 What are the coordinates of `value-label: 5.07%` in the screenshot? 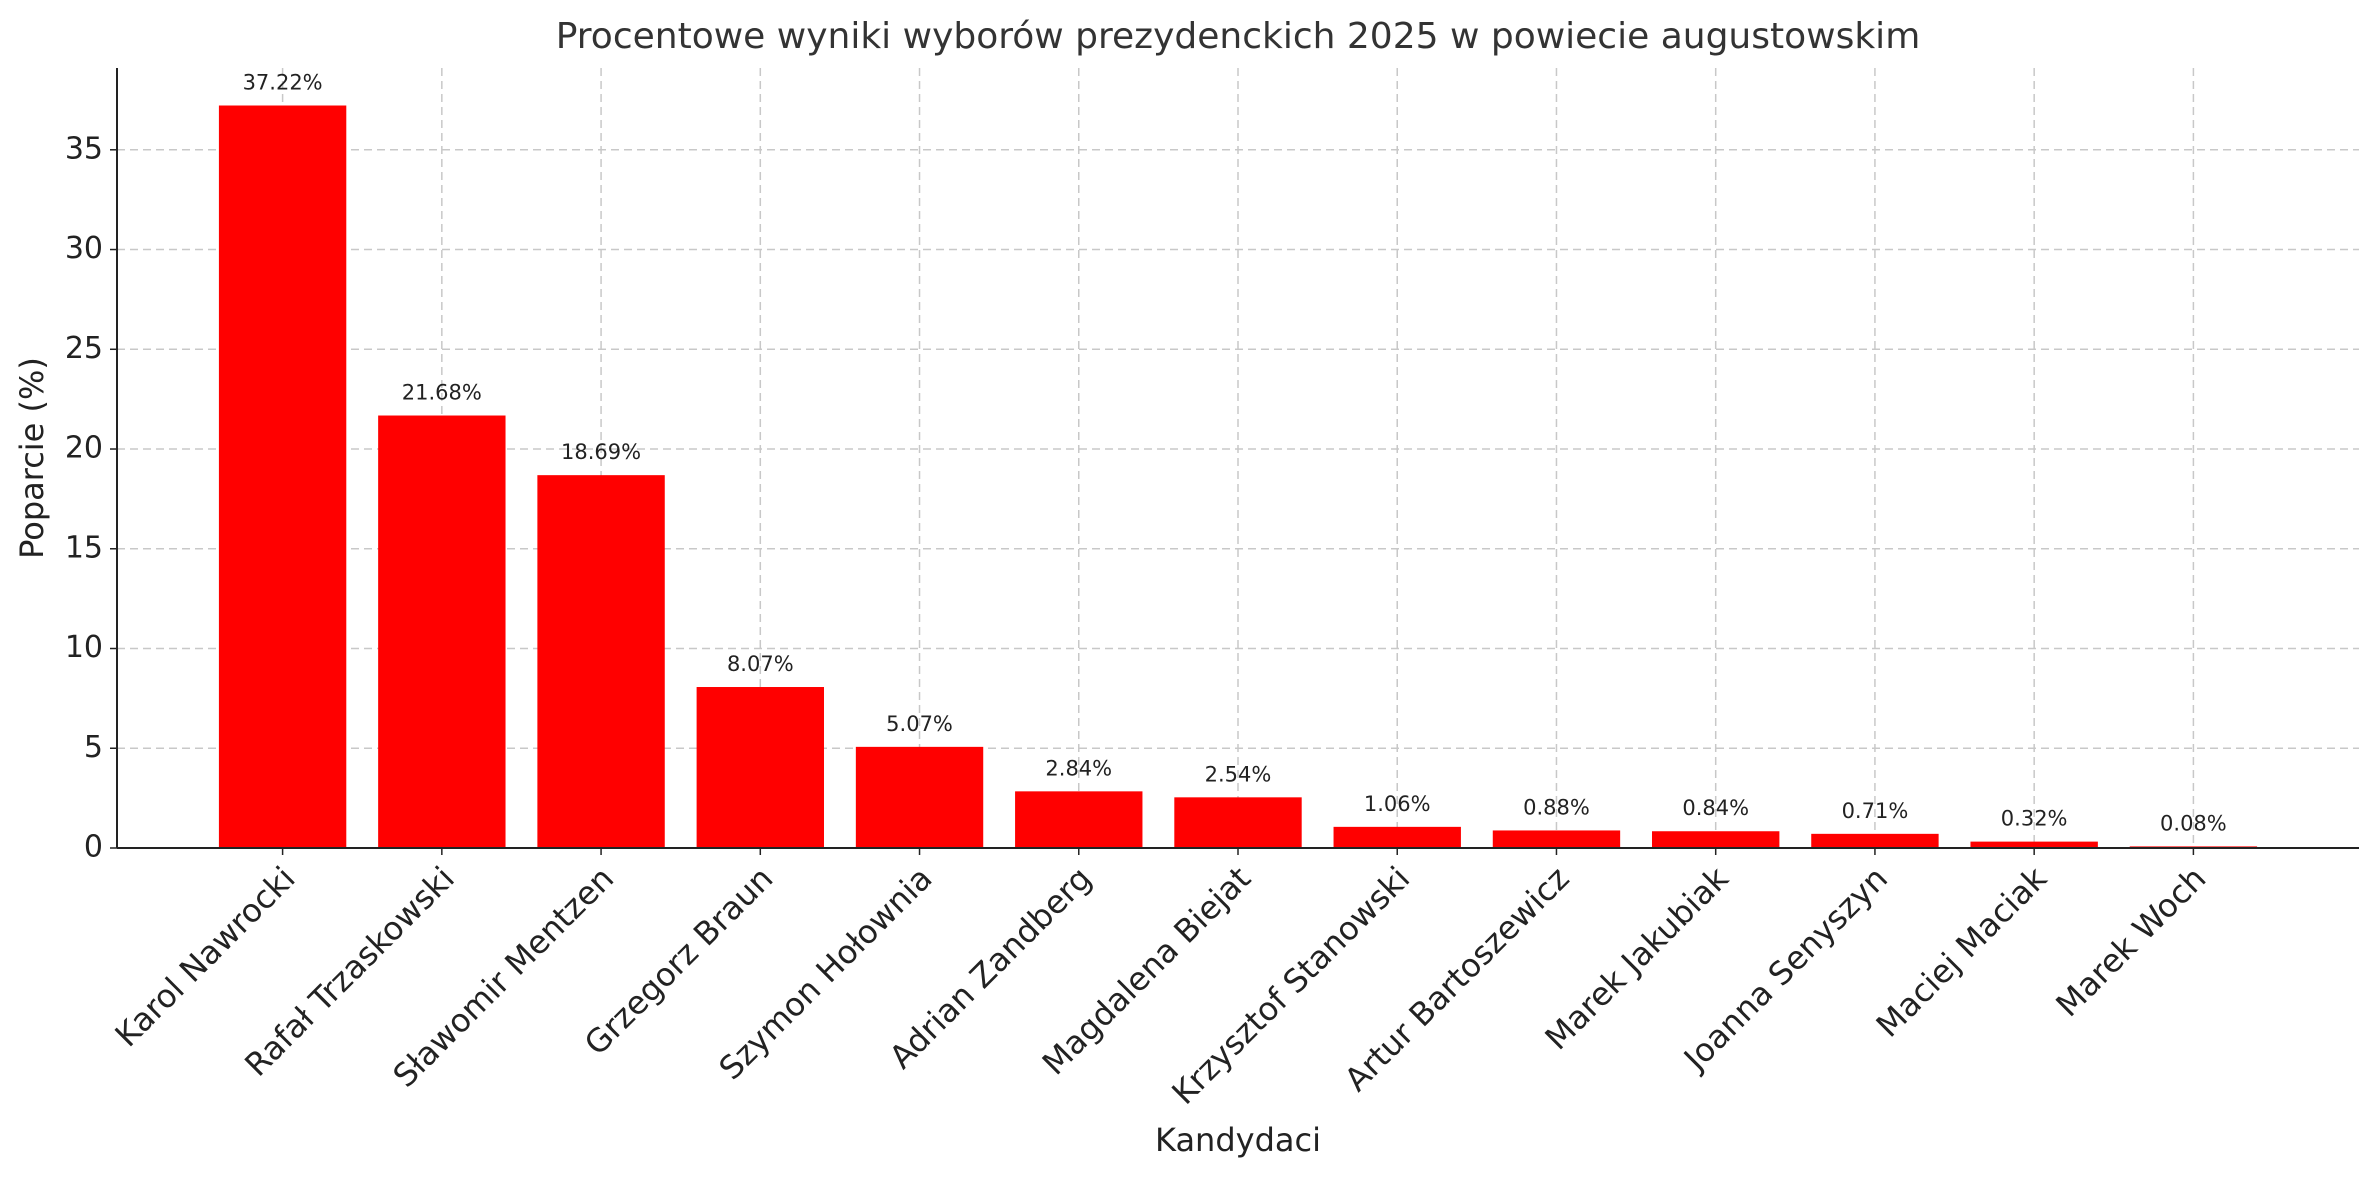 It's located at (919, 724).